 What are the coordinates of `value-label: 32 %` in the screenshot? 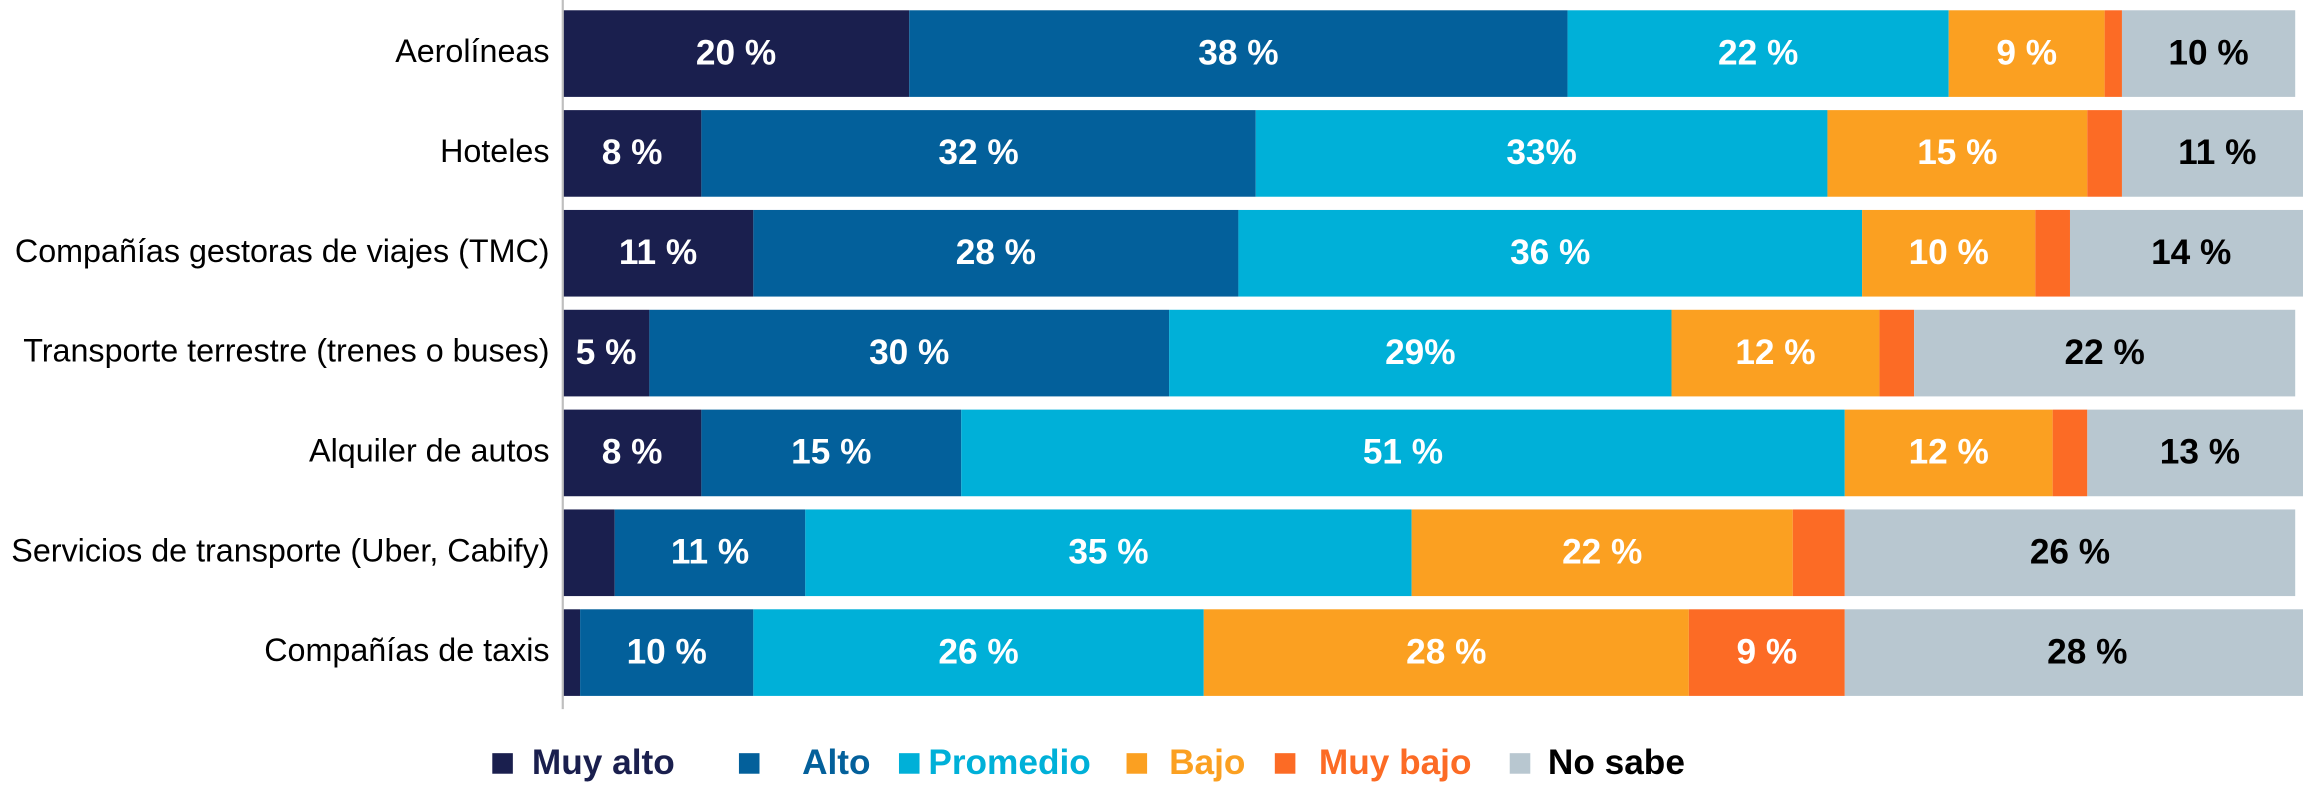 It's located at (978, 152).